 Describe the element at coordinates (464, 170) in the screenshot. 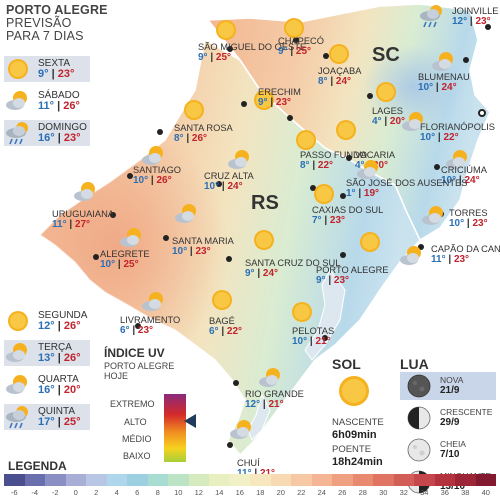

I see `city-name: CRICIÚMA` at that location.